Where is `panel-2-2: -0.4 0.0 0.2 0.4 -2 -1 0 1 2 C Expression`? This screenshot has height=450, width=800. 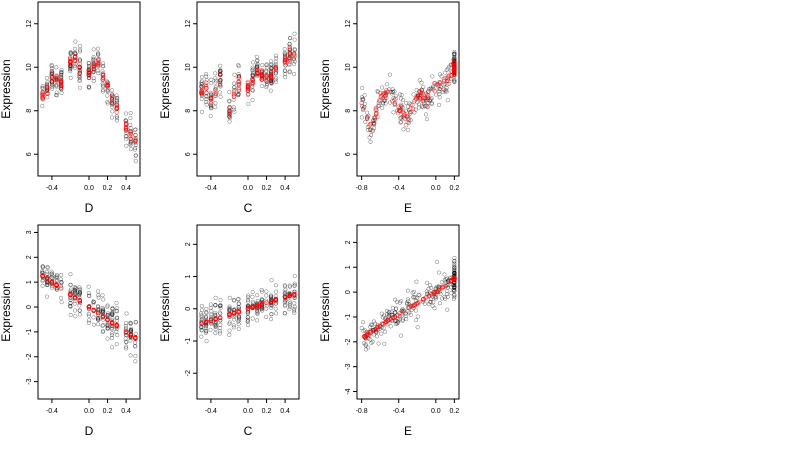 panel-2-2: -0.4 0.0 0.2 0.4 -2 -1 0 1 2 C Expression is located at coordinates (229, 331).